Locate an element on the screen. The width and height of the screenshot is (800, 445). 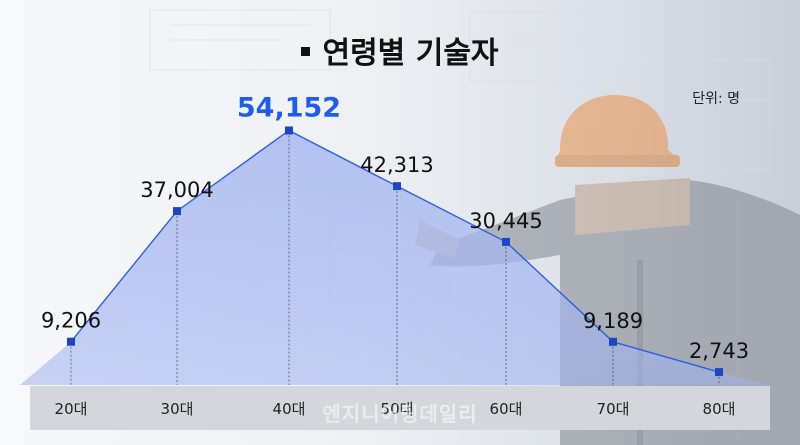
x-tick-label-4: 60대 is located at coordinates (506, 409).